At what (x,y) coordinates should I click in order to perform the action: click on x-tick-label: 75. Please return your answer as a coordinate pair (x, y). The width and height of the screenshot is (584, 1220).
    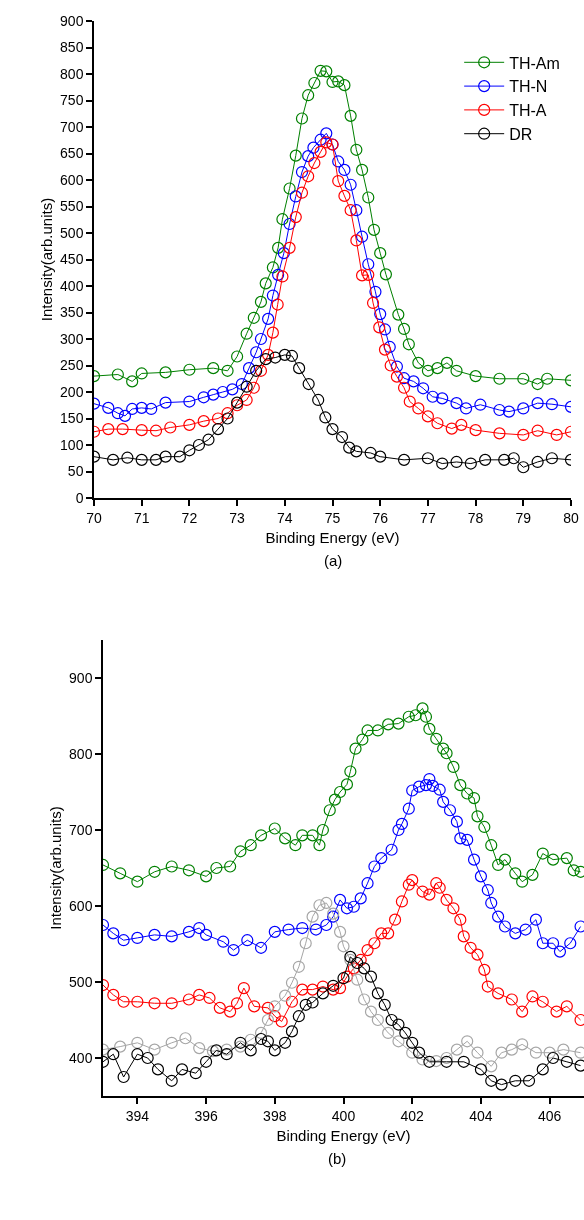
    Looking at the image, I should click on (332, 517).